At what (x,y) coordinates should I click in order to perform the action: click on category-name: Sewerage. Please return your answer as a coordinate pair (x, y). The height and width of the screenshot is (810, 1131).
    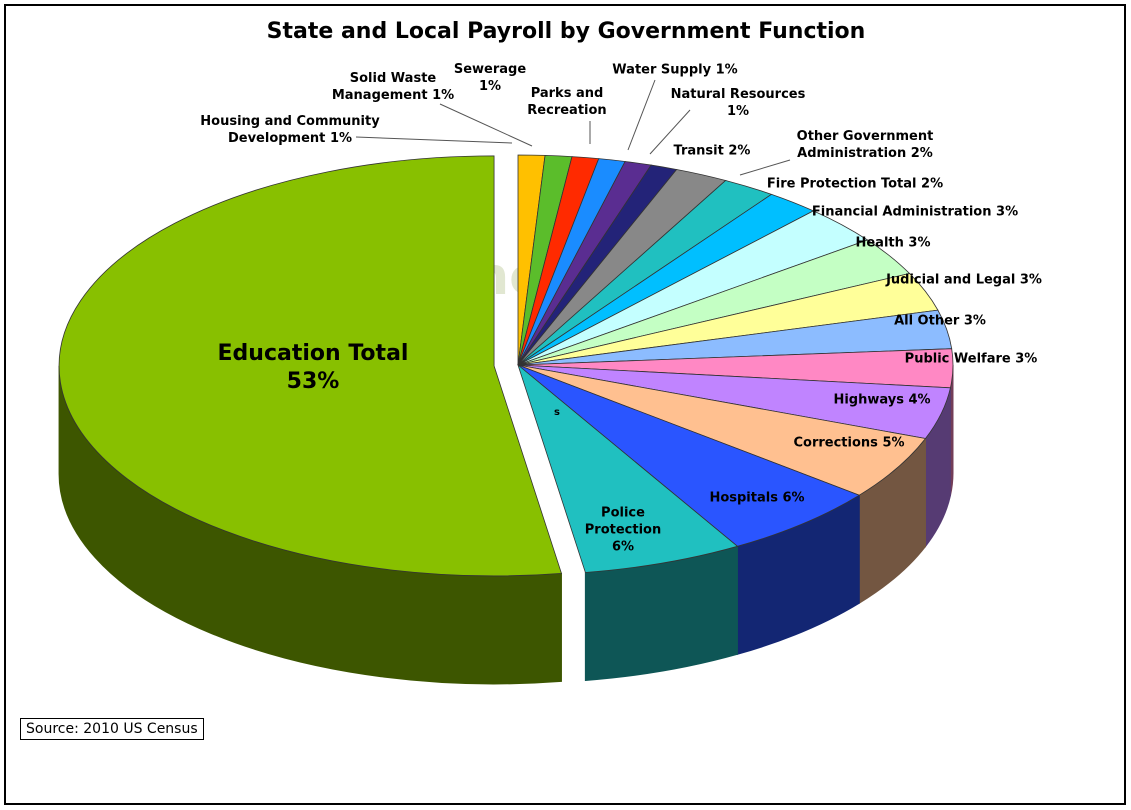
    Looking at the image, I should click on (490, 69).